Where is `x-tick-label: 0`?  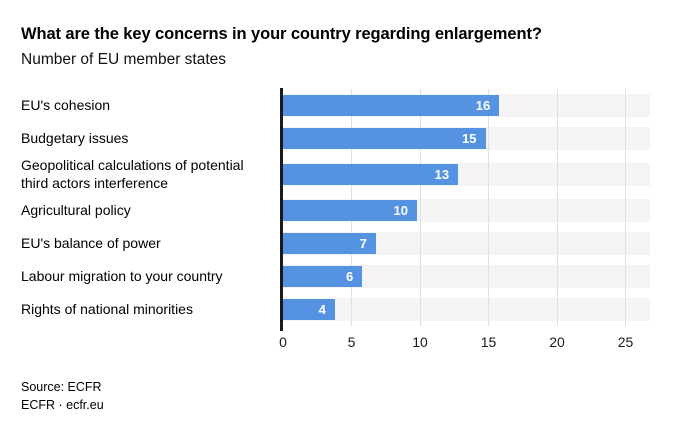 x-tick-label: 0 is located at coordinates (283, 341).